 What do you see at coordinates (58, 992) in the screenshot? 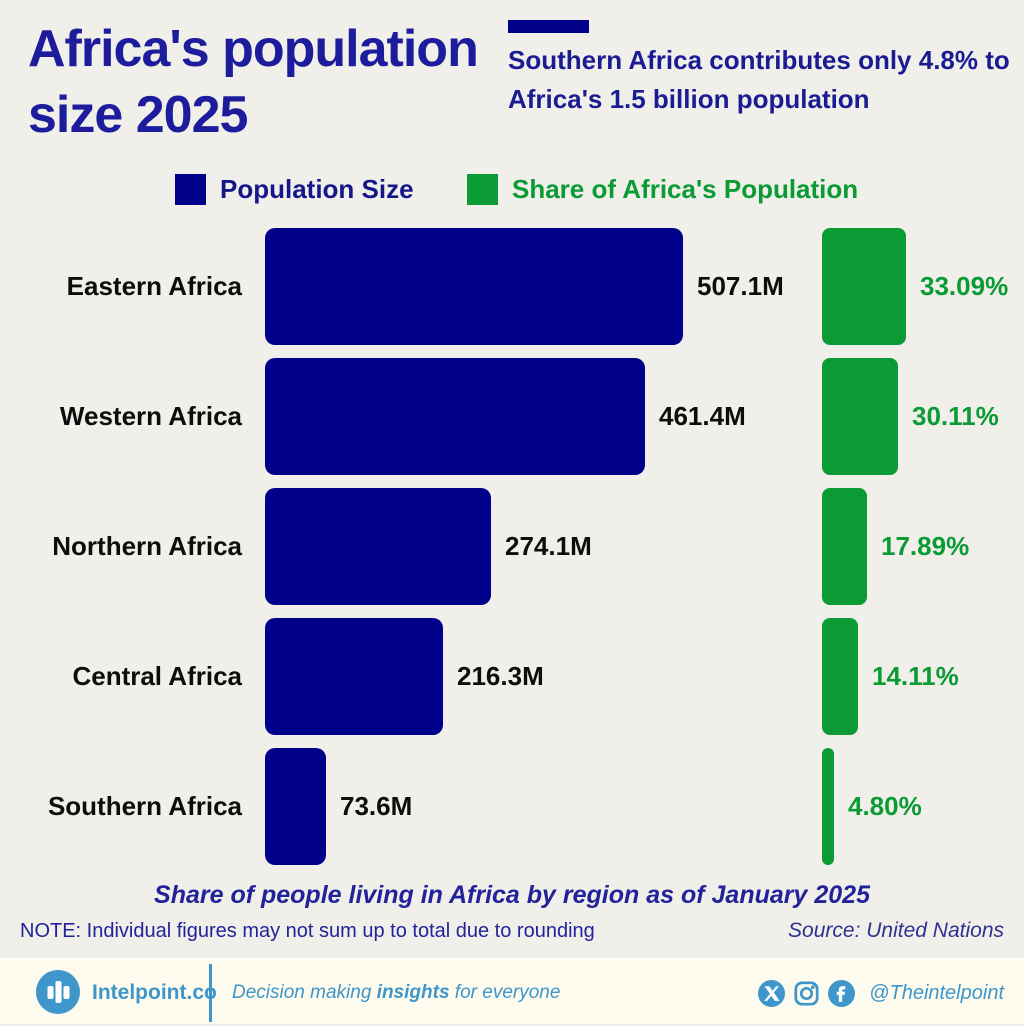
I see `intelpoint-logo-icon` at bounding box center [58, 992].